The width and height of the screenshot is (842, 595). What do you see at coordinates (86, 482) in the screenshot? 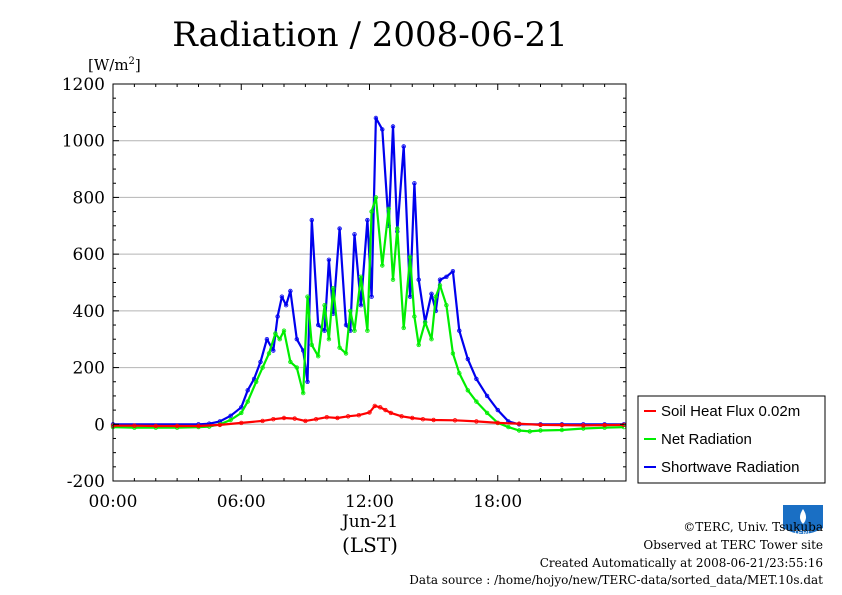
I see `y-tick-label: -200` at bounding box center [86, 482].